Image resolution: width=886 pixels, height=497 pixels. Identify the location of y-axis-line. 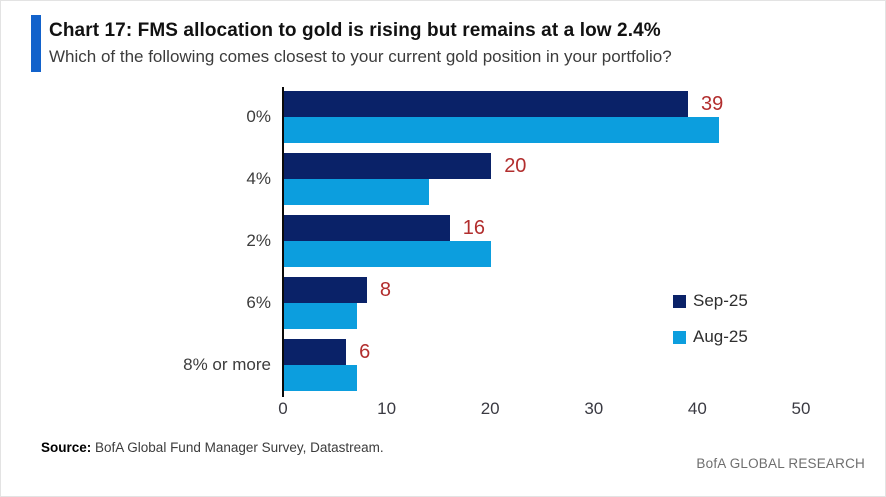
(283, 242).